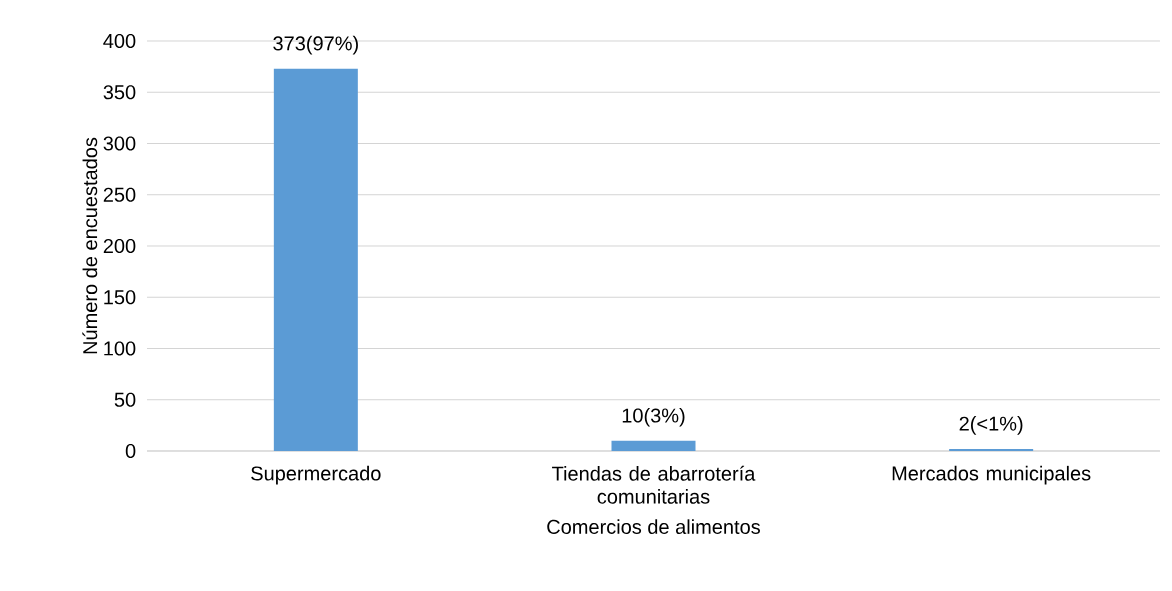  Describe the element at coordinates (315, 45) in the screenshot. I see `data-label: 373(97%)` at that location.